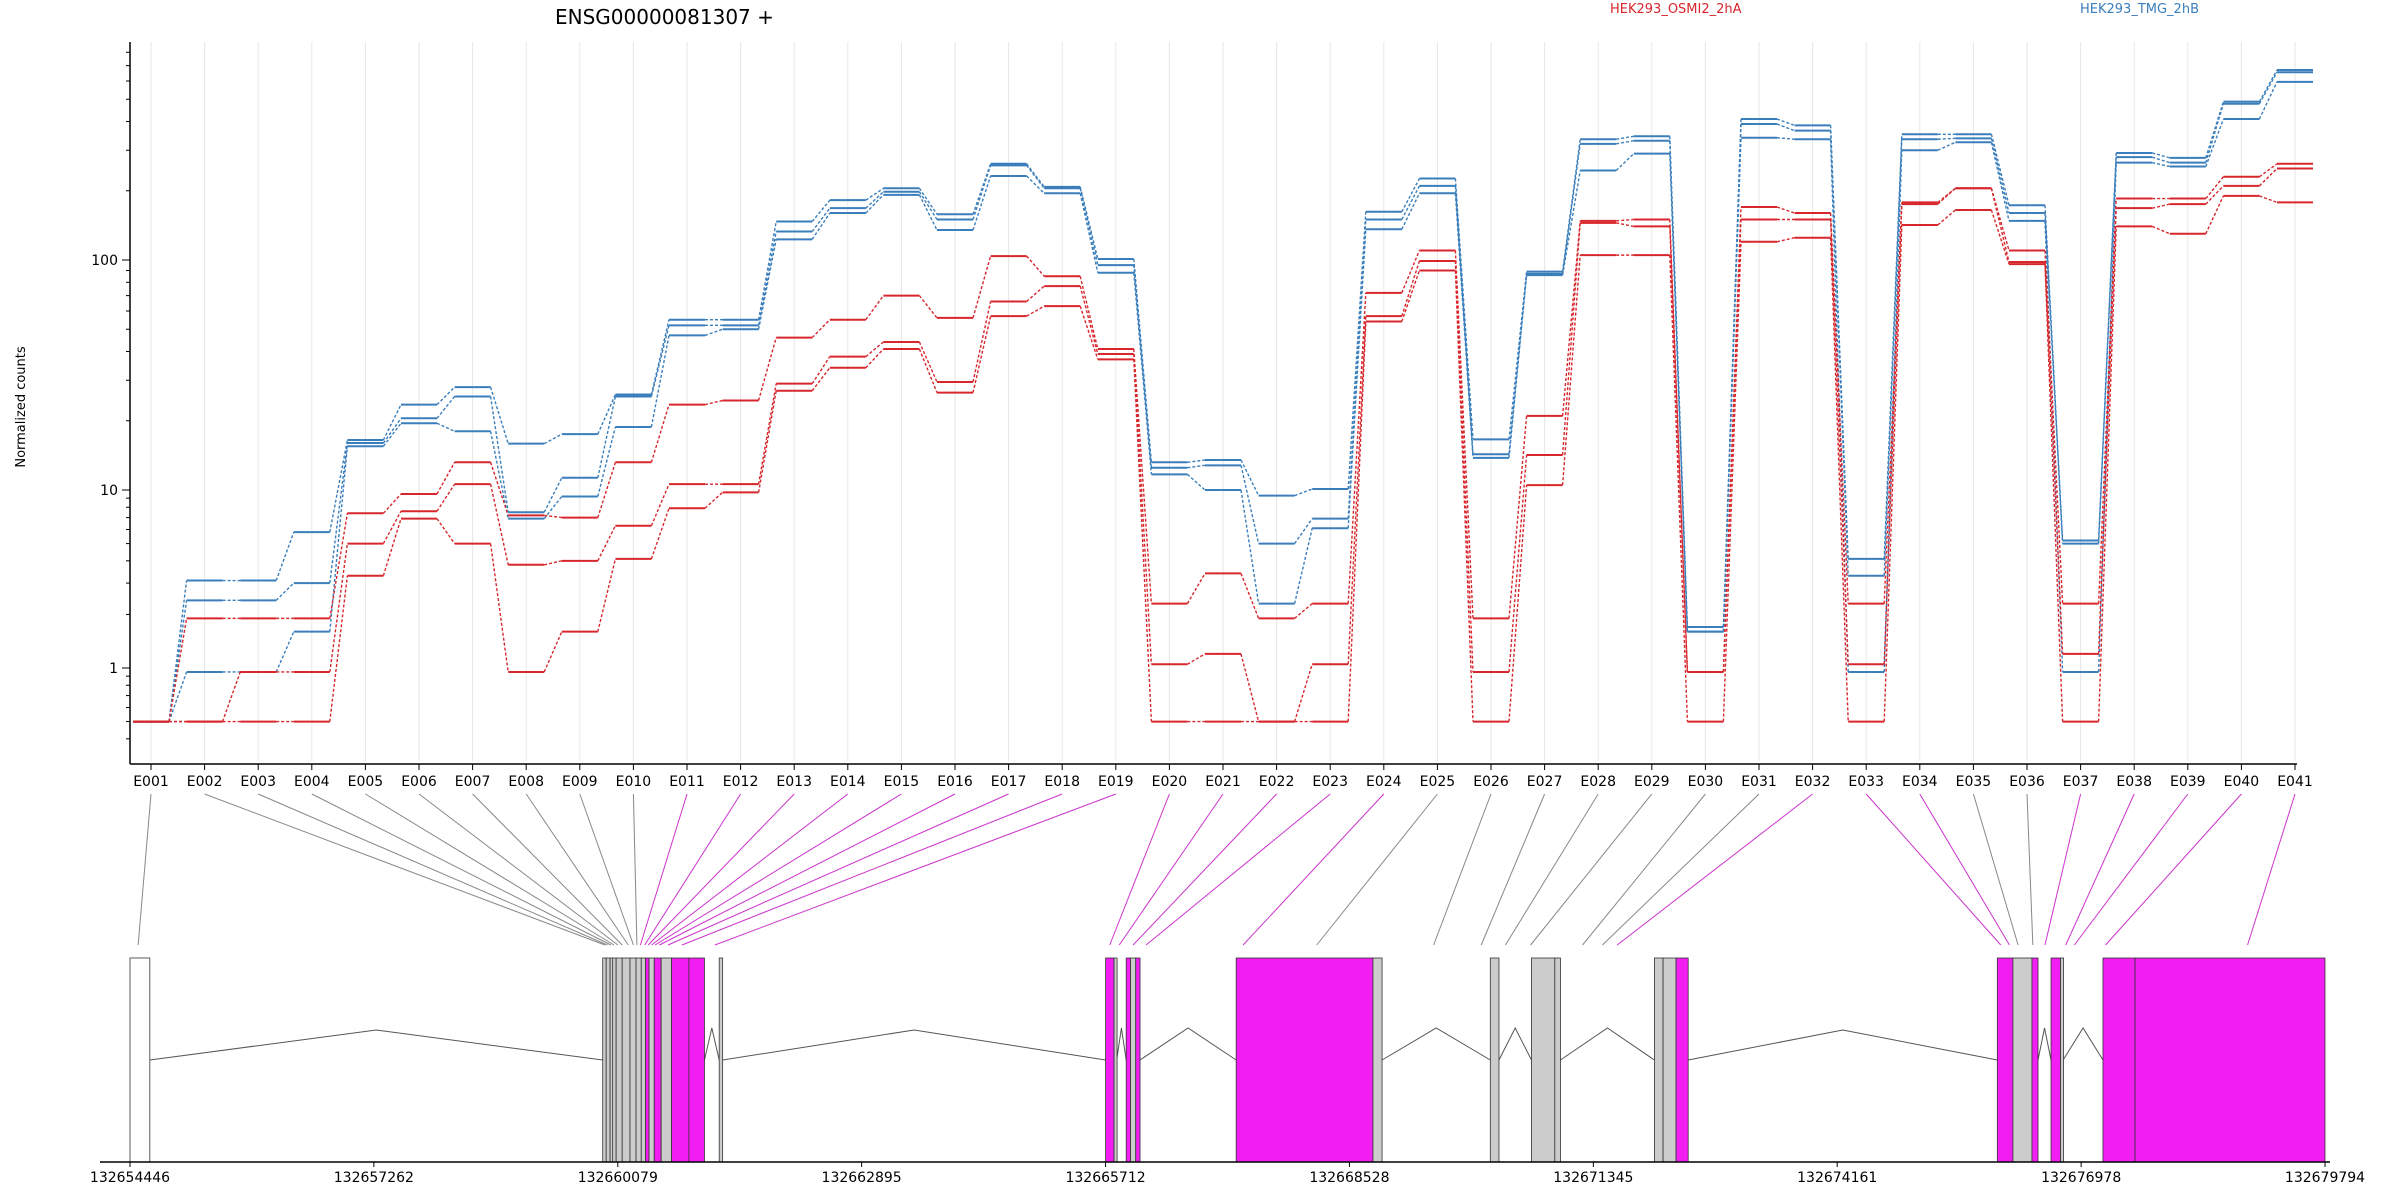 Image resolution: width=2400 pixels, height=1200 pixels. What do you see at coordinates (2081, 1178) in the screenshot?
I see `genomic-tick-label: 132676978` at bounding box center [2081, 1178].